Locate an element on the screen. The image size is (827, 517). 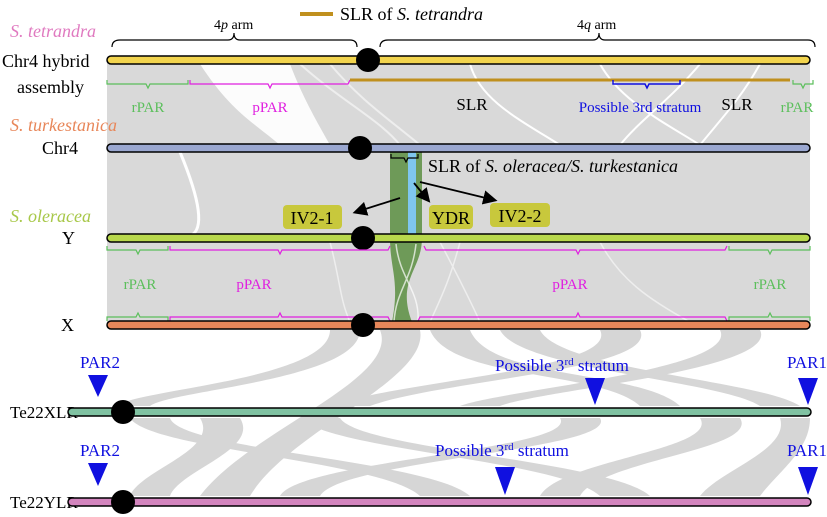
y-chromosome-bar is located at coordinates (458, 238).